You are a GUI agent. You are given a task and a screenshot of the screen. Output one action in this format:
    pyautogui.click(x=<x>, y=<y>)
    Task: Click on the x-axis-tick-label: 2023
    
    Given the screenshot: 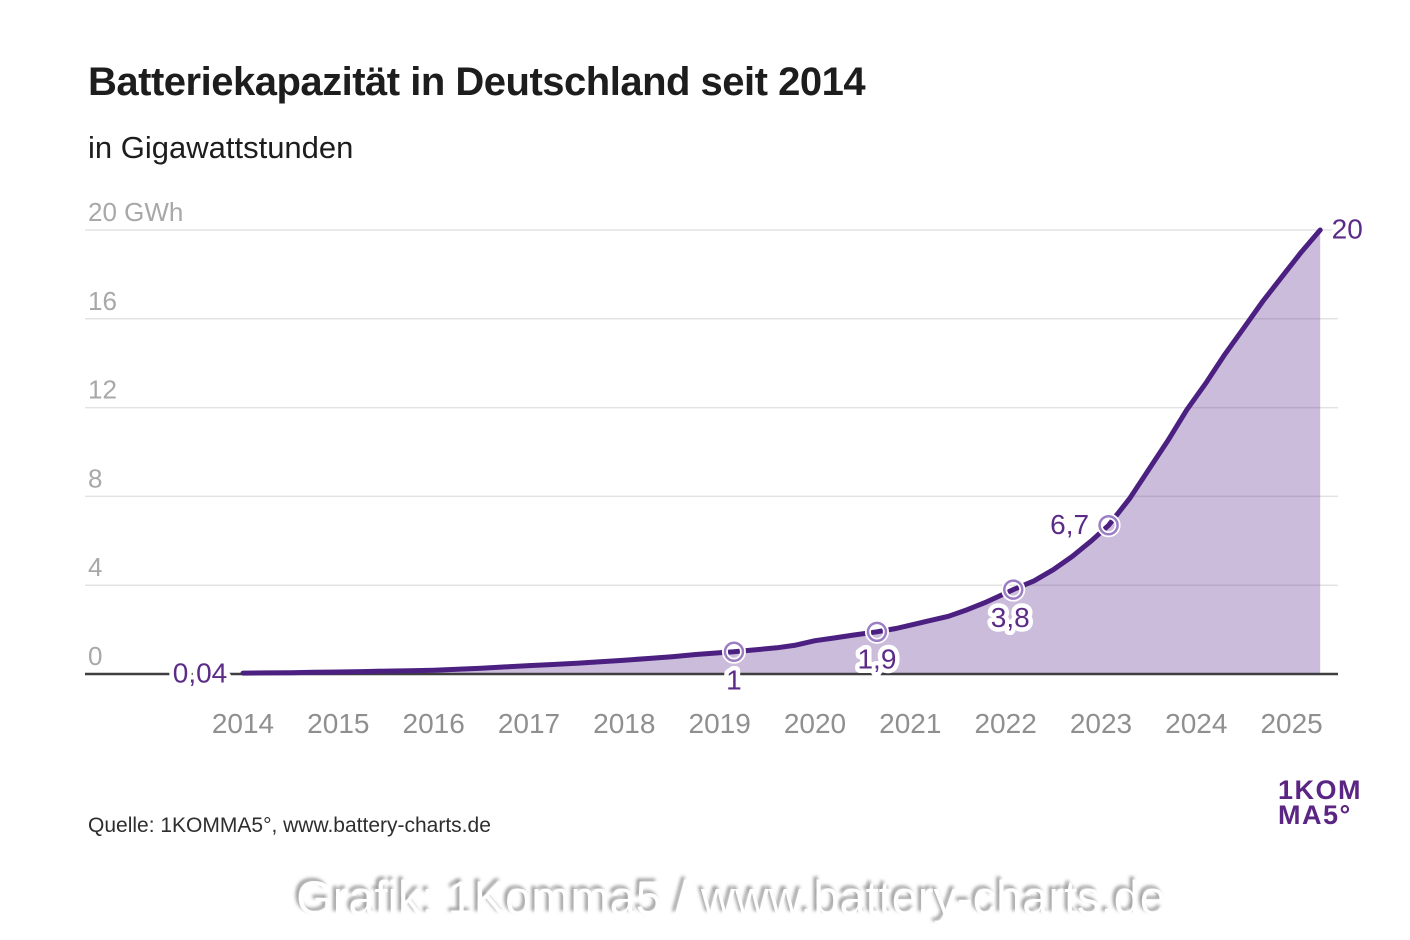 What is the action you would take?
    pyautogui.click(x=1101, y=723)
    